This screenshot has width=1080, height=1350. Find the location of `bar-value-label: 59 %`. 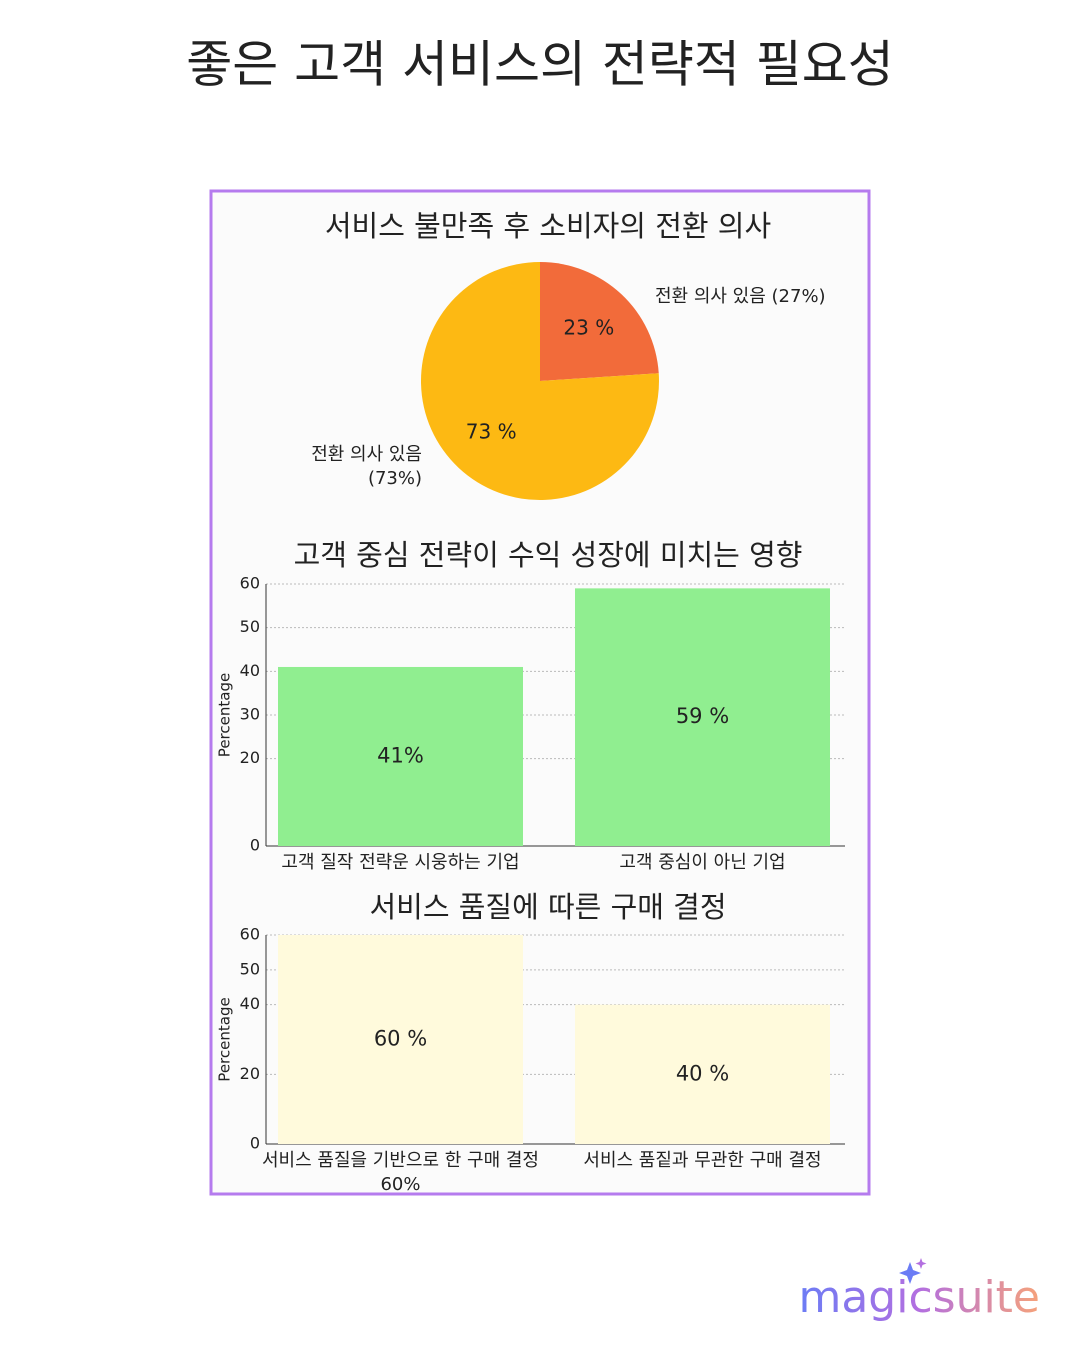

bar-value-label: 59 % is located at coordinates (702, 716).